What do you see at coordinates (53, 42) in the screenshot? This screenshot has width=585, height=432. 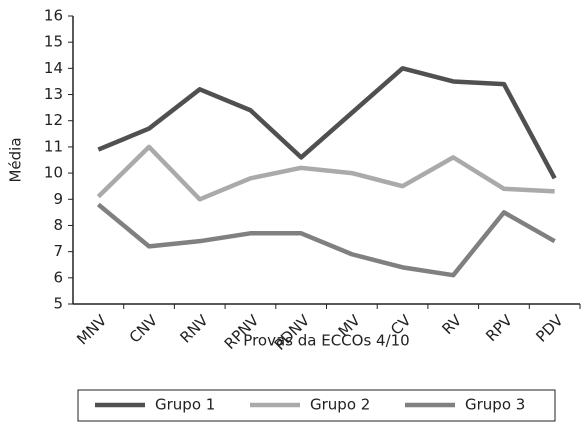 I see `y-tick-label: 15` at bounding box center [53, 42].